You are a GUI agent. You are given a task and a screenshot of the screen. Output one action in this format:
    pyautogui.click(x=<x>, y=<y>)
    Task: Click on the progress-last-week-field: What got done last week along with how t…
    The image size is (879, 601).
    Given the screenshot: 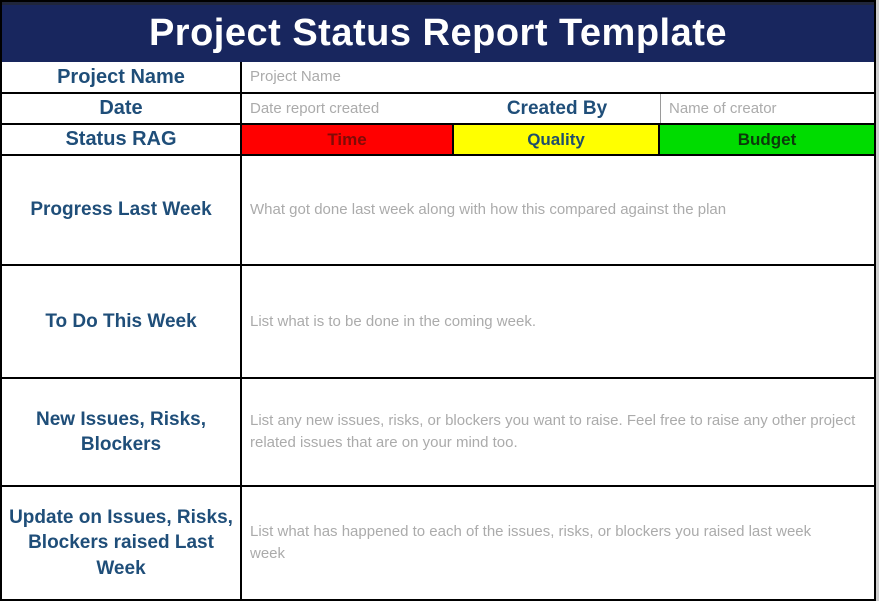 What is the action you would take?
    pyautogui.click(x=488, y=210)
    